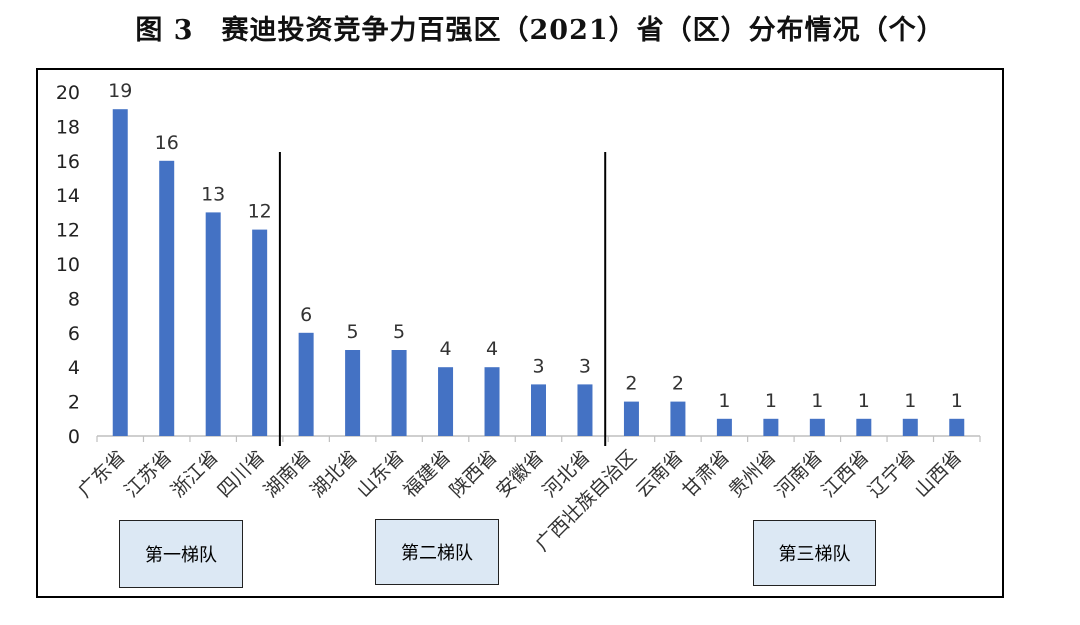  I want to click on y-tick-label: 0, so click(74, 437).